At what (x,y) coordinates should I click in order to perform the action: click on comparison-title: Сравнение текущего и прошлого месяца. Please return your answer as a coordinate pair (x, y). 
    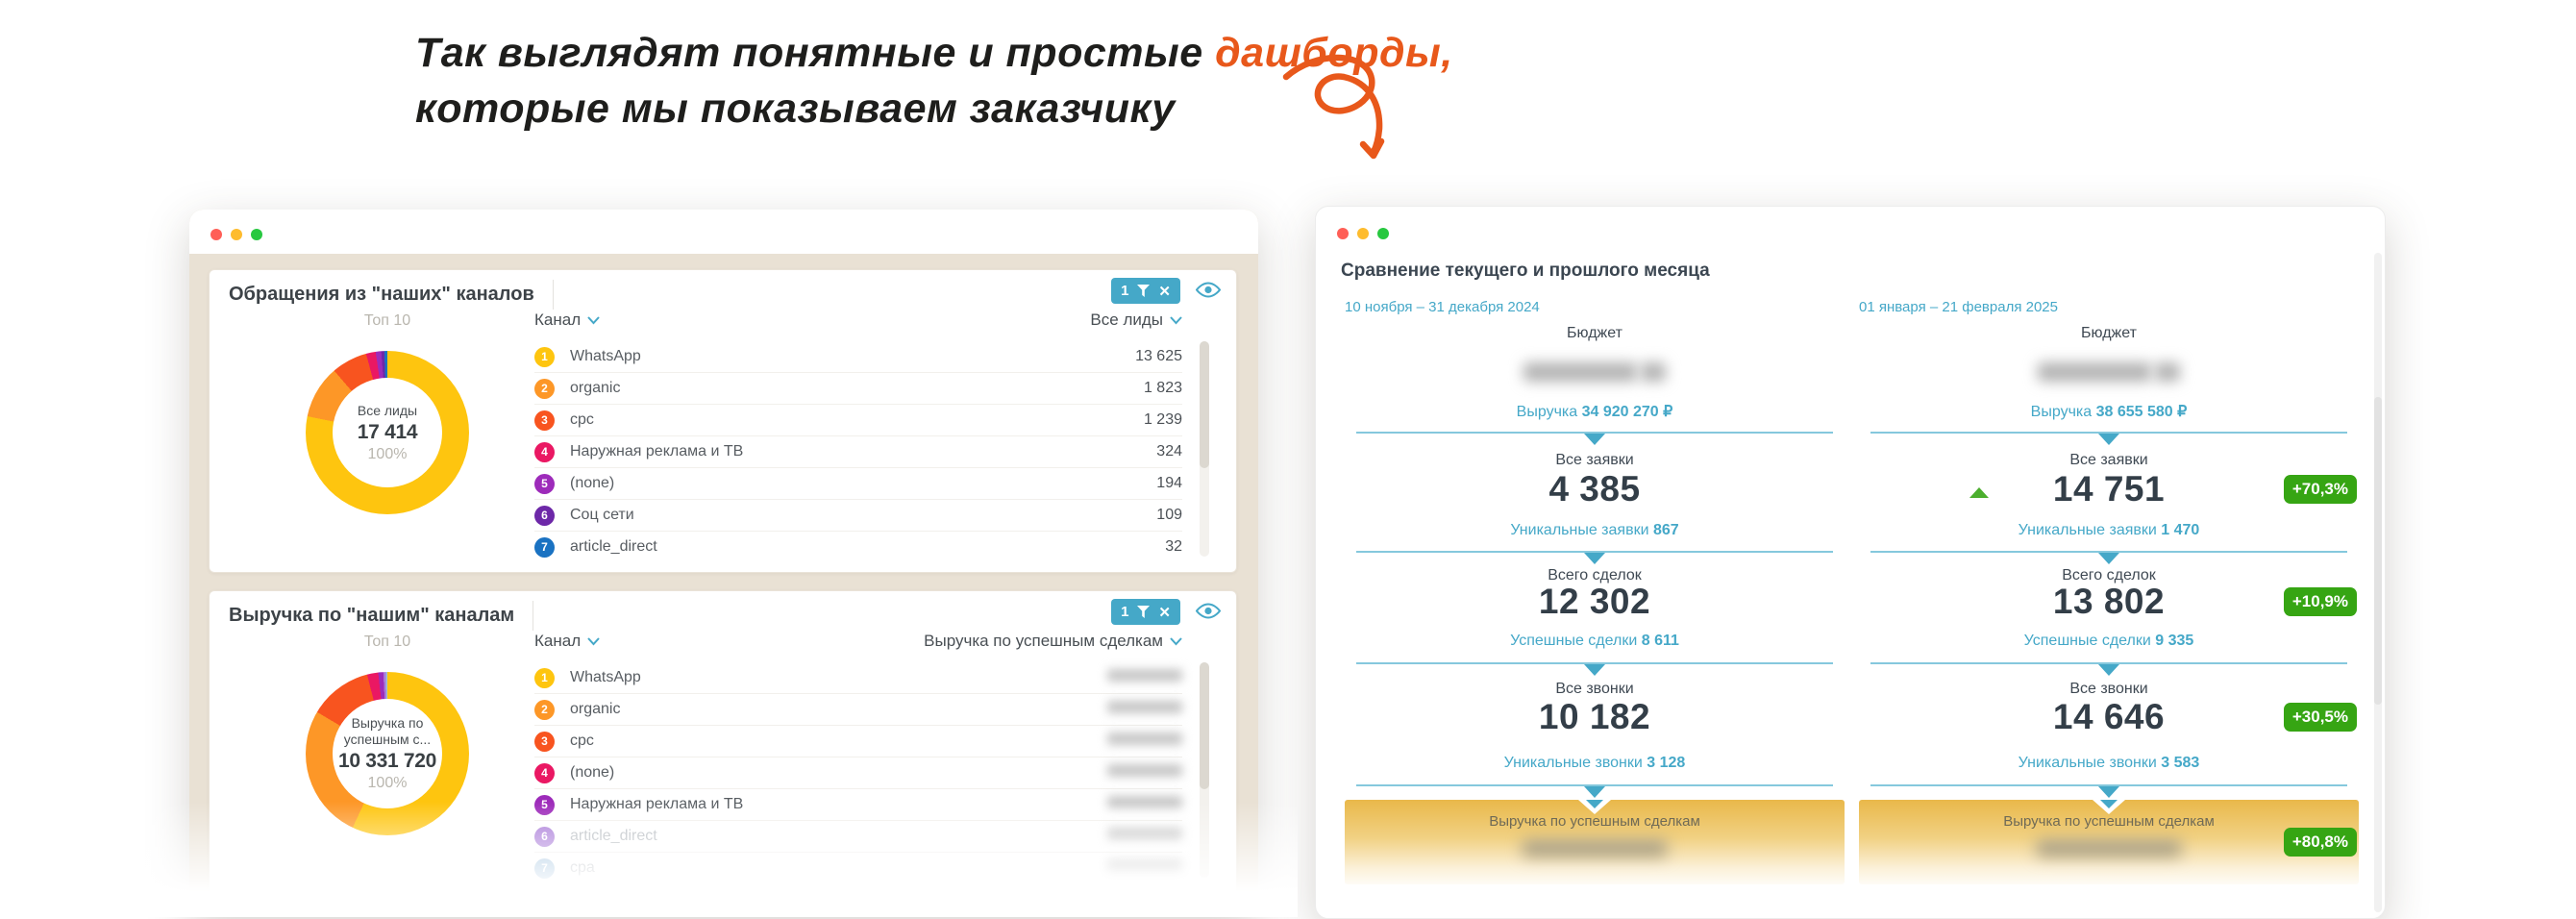
    Looking at the image, I should click on (1525, 271).